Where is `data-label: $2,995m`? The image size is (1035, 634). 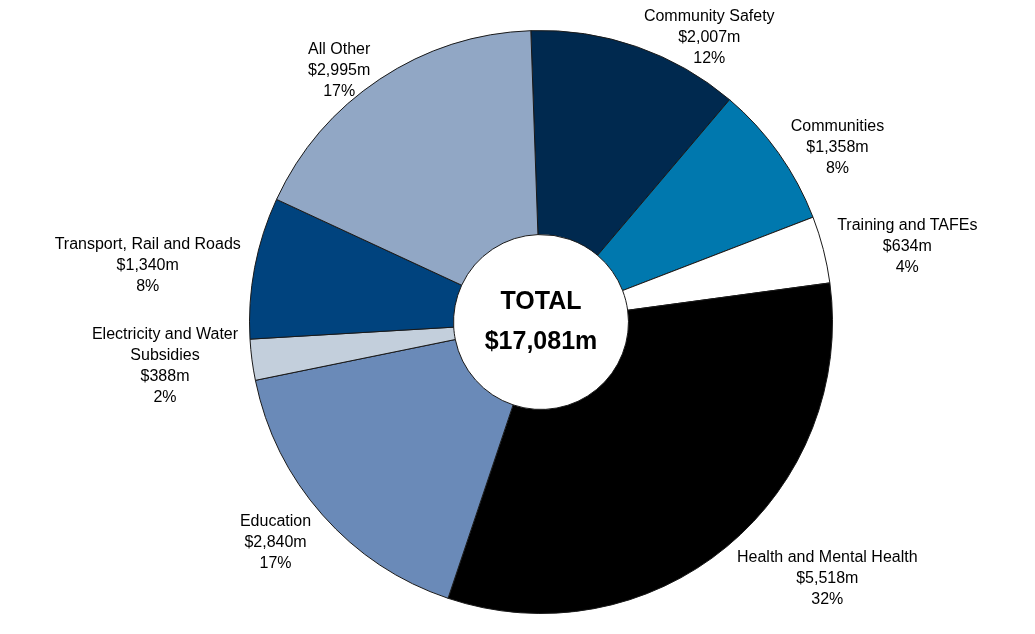 data-label: $2,995m is located at coordinates (339, 70).